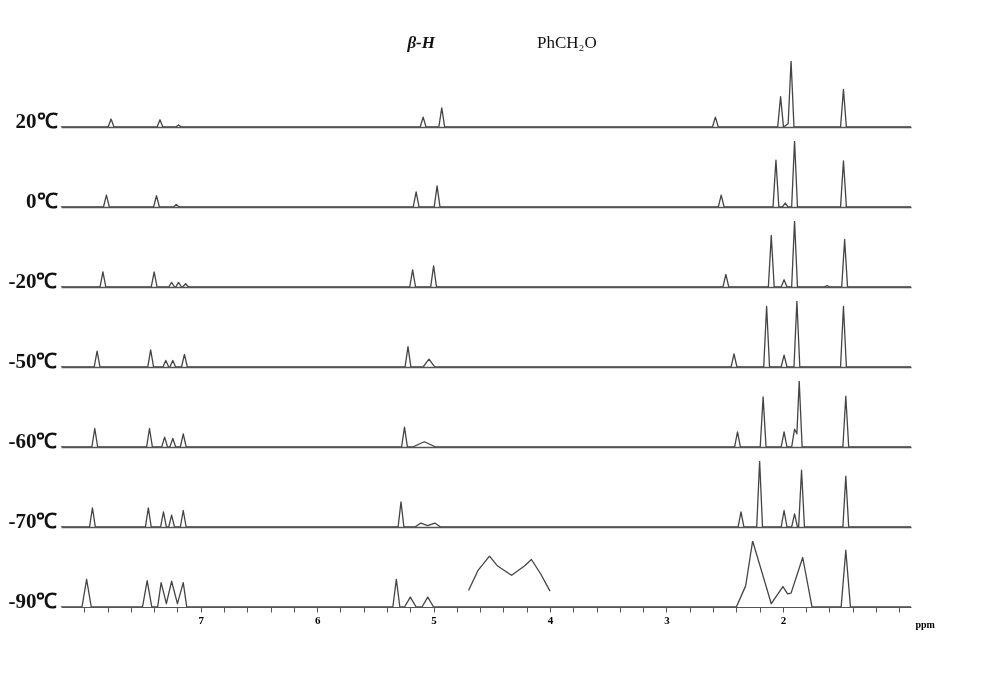 The image size is (1003, 698). What do you see at coordinates (925, 624) in the screenshot?
I see `x-axis-title: ppm` at bounding box center [925, 624].